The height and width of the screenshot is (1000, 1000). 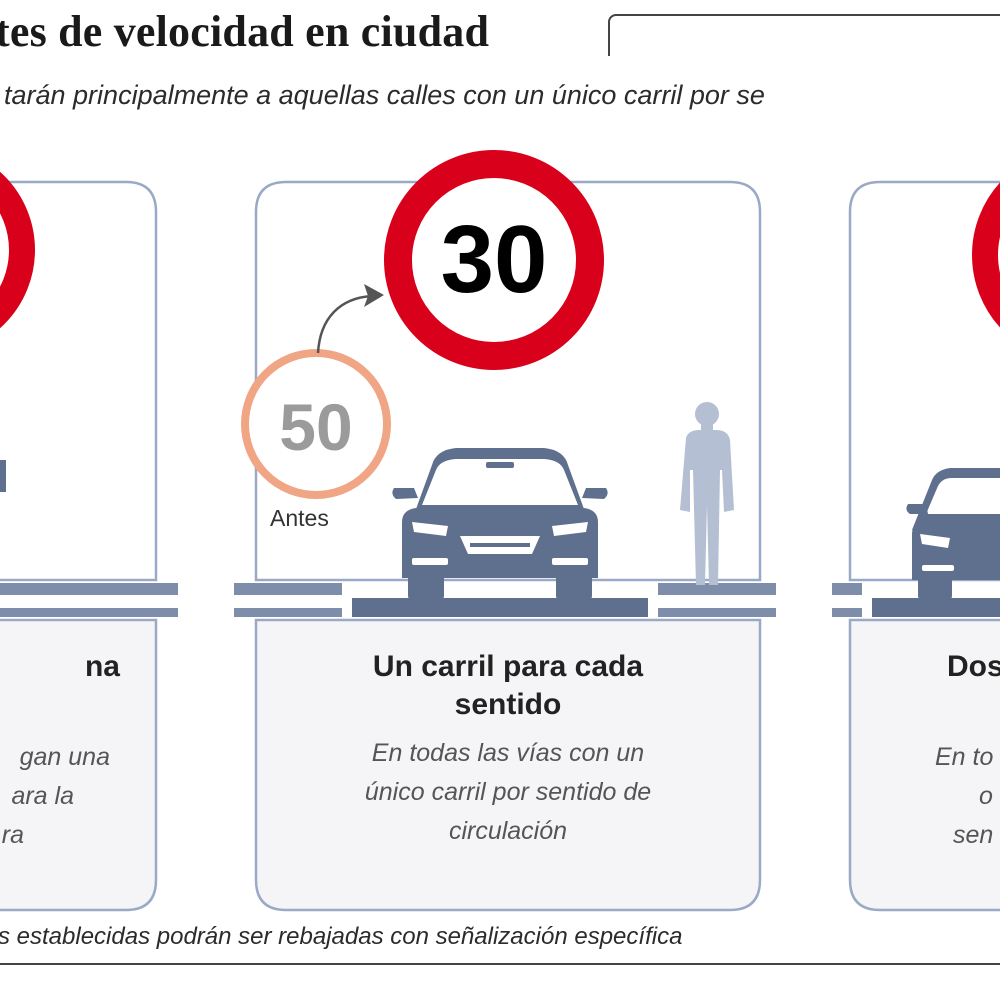 I want to click on pedestrian-icon, so click(x=707, y=493).